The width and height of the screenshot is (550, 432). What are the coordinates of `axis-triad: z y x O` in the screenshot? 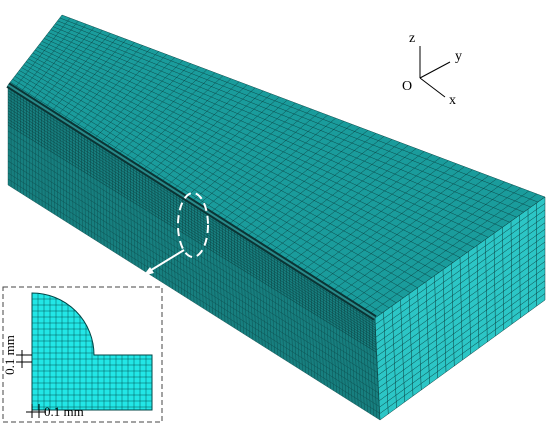 It's located at (432, 69).